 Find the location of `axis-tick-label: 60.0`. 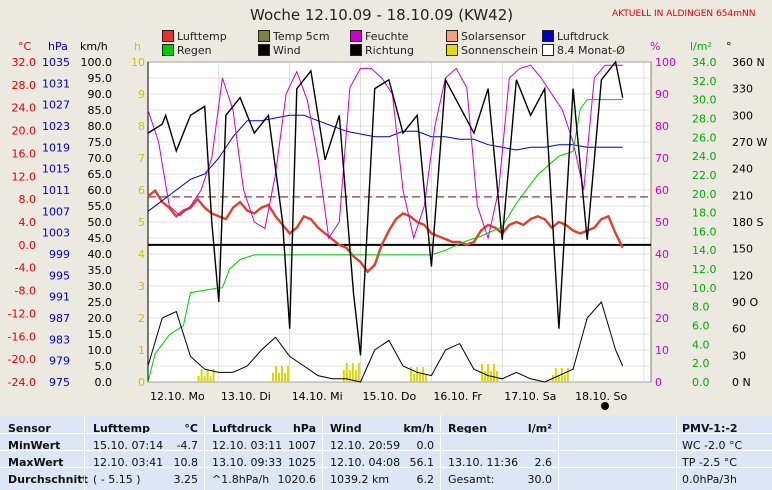

axis-tick-label: 60.0 is located at coordinates (100, 190).